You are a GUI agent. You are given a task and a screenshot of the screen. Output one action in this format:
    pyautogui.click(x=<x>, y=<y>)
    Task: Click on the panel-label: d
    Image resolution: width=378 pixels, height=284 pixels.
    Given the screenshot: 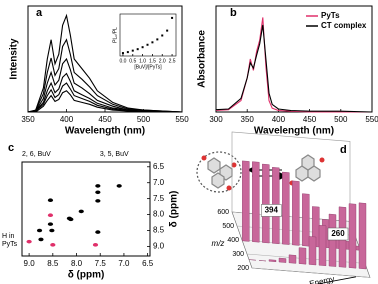 What is the action you would take?
    pyautogui.click(x=343, y=150)
    